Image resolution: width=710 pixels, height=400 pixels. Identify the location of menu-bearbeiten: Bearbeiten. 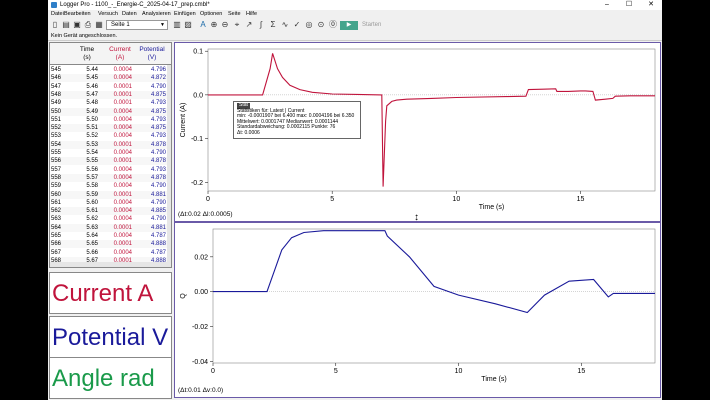
(77, 14).